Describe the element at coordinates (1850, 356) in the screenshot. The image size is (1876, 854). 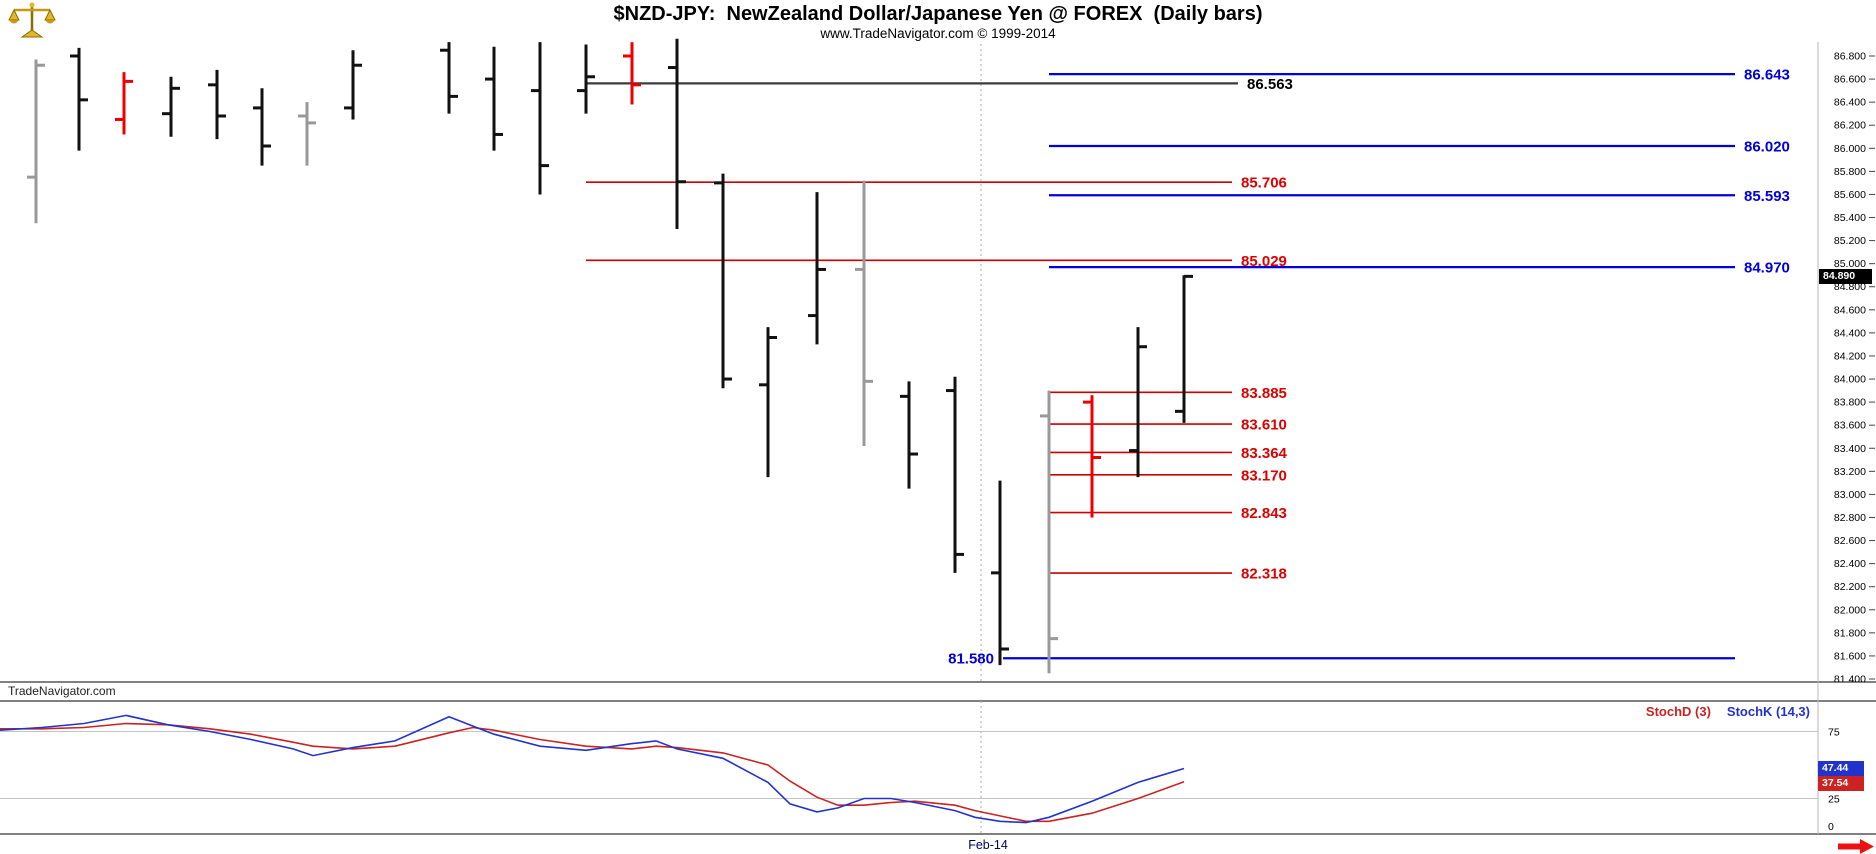
I see `price-axis-label: 84.200` at that location.